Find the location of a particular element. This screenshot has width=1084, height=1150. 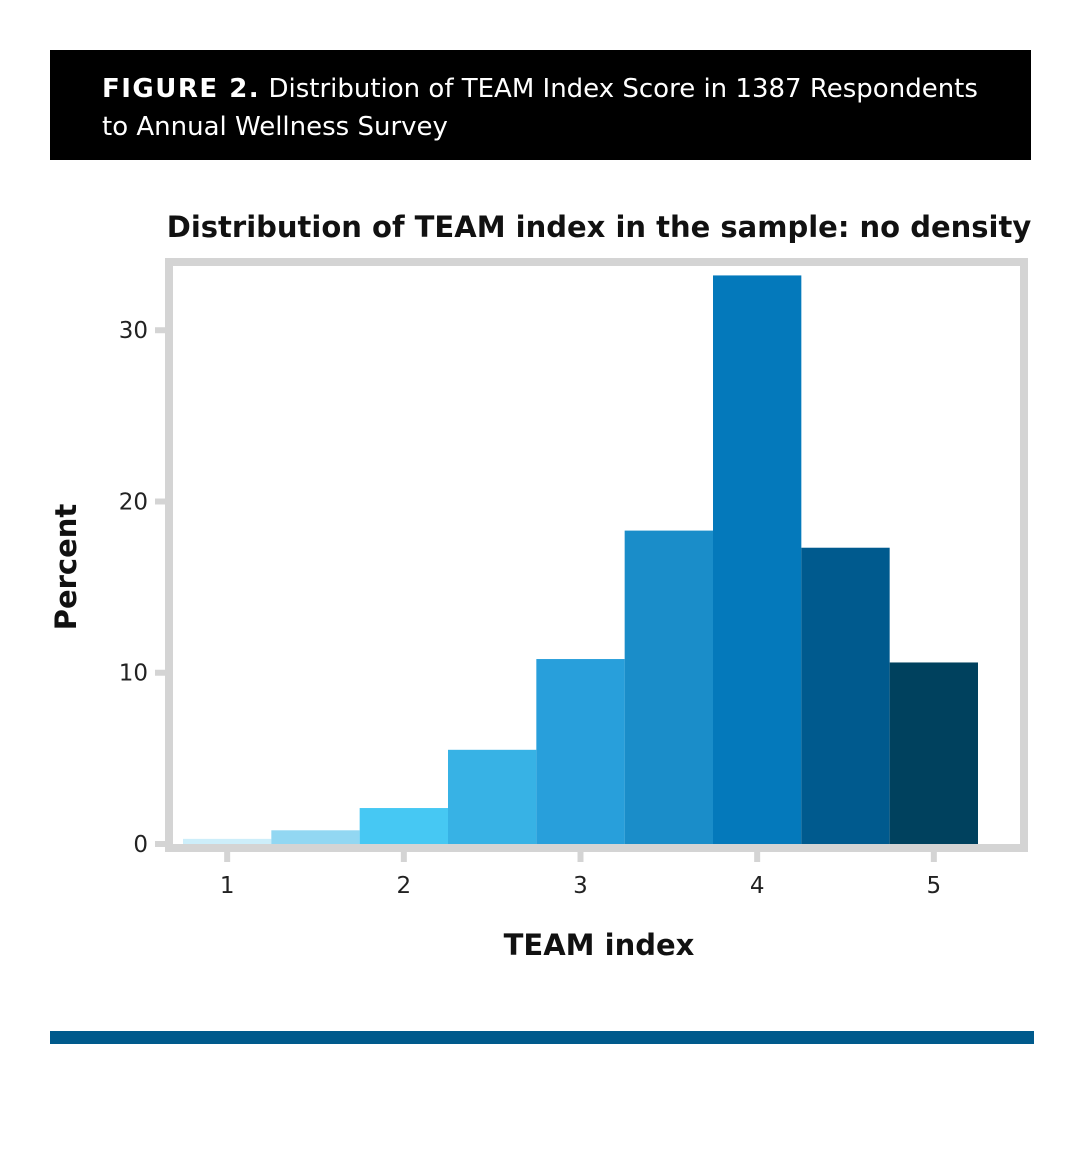

y-tick-label: 0 is located at coordinates (140, 845).